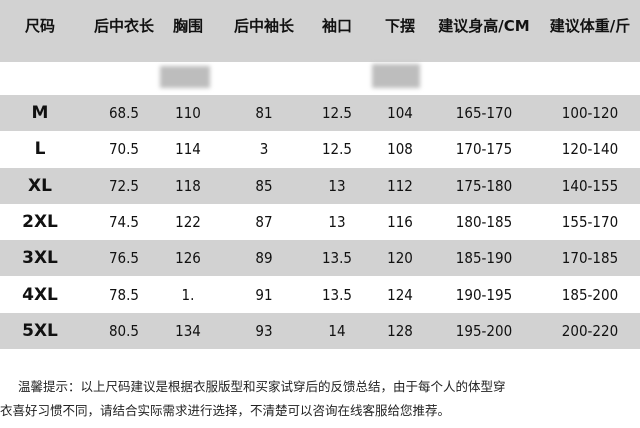 The width and height of the screenshot is (640, 428). I want to click on header-cell: 建议身高/CM, so click(484, 26).